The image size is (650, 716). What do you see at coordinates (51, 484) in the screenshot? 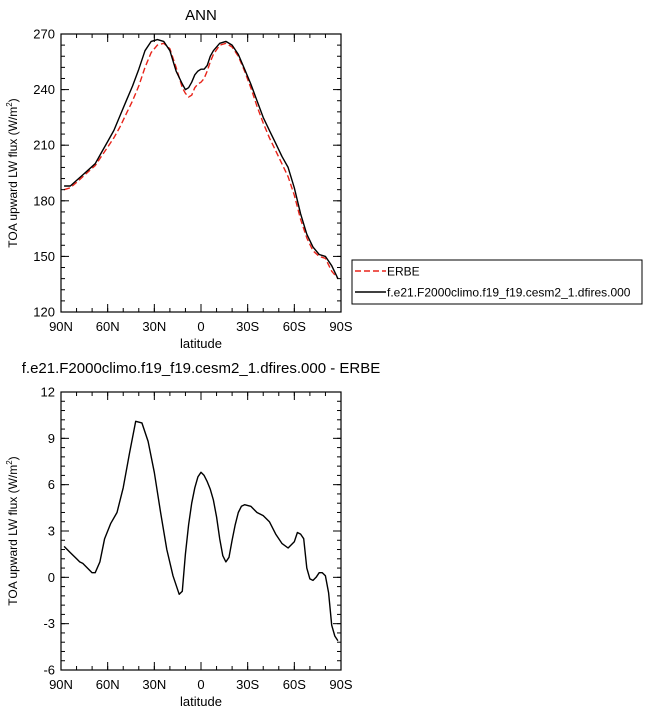
I see `y-tick-label: 6` at bounding box center [51, 484].